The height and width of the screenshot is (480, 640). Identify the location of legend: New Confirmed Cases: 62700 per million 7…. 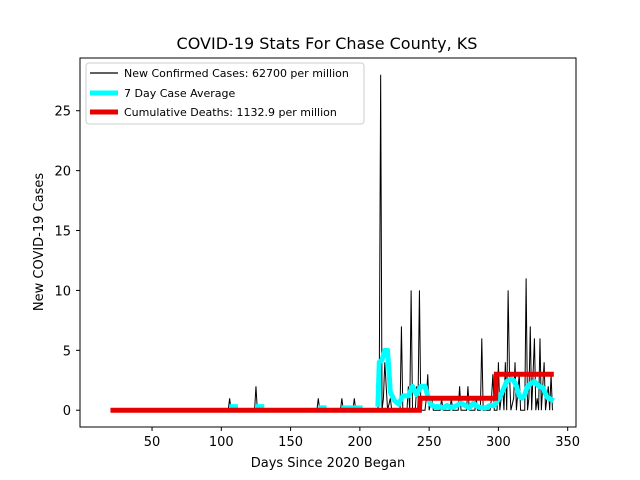
(225, 93).